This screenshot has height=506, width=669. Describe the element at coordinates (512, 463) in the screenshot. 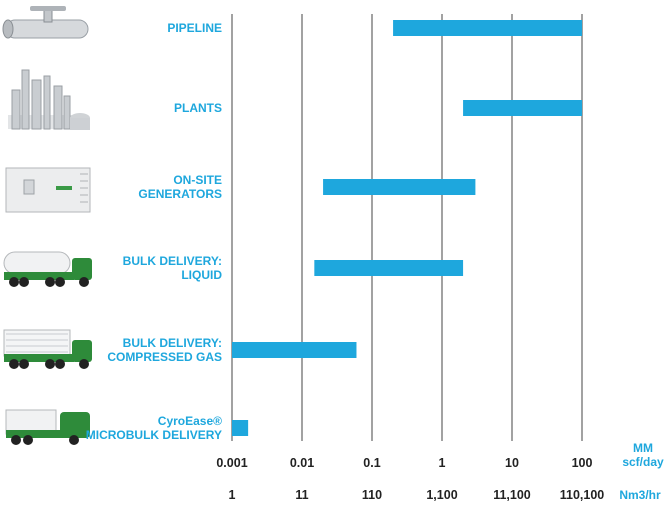

I see `x-tick-label: 10` at that location.